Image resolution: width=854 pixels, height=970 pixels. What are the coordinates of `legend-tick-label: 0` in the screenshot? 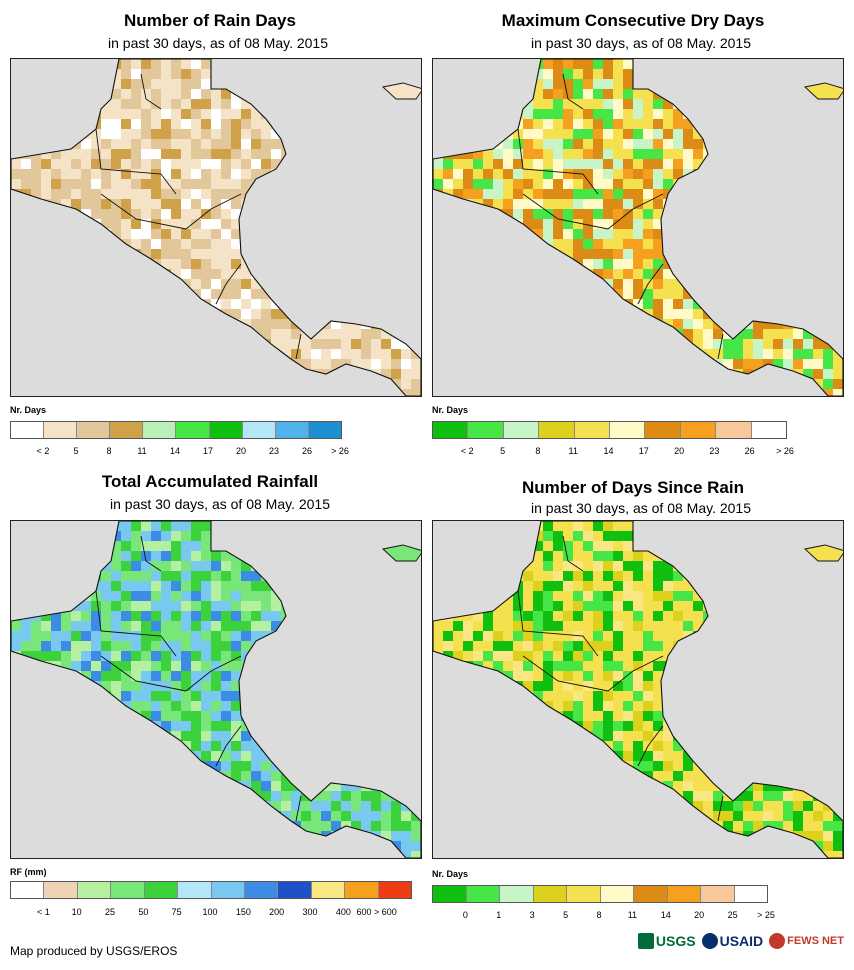 It's located at (465, 915).